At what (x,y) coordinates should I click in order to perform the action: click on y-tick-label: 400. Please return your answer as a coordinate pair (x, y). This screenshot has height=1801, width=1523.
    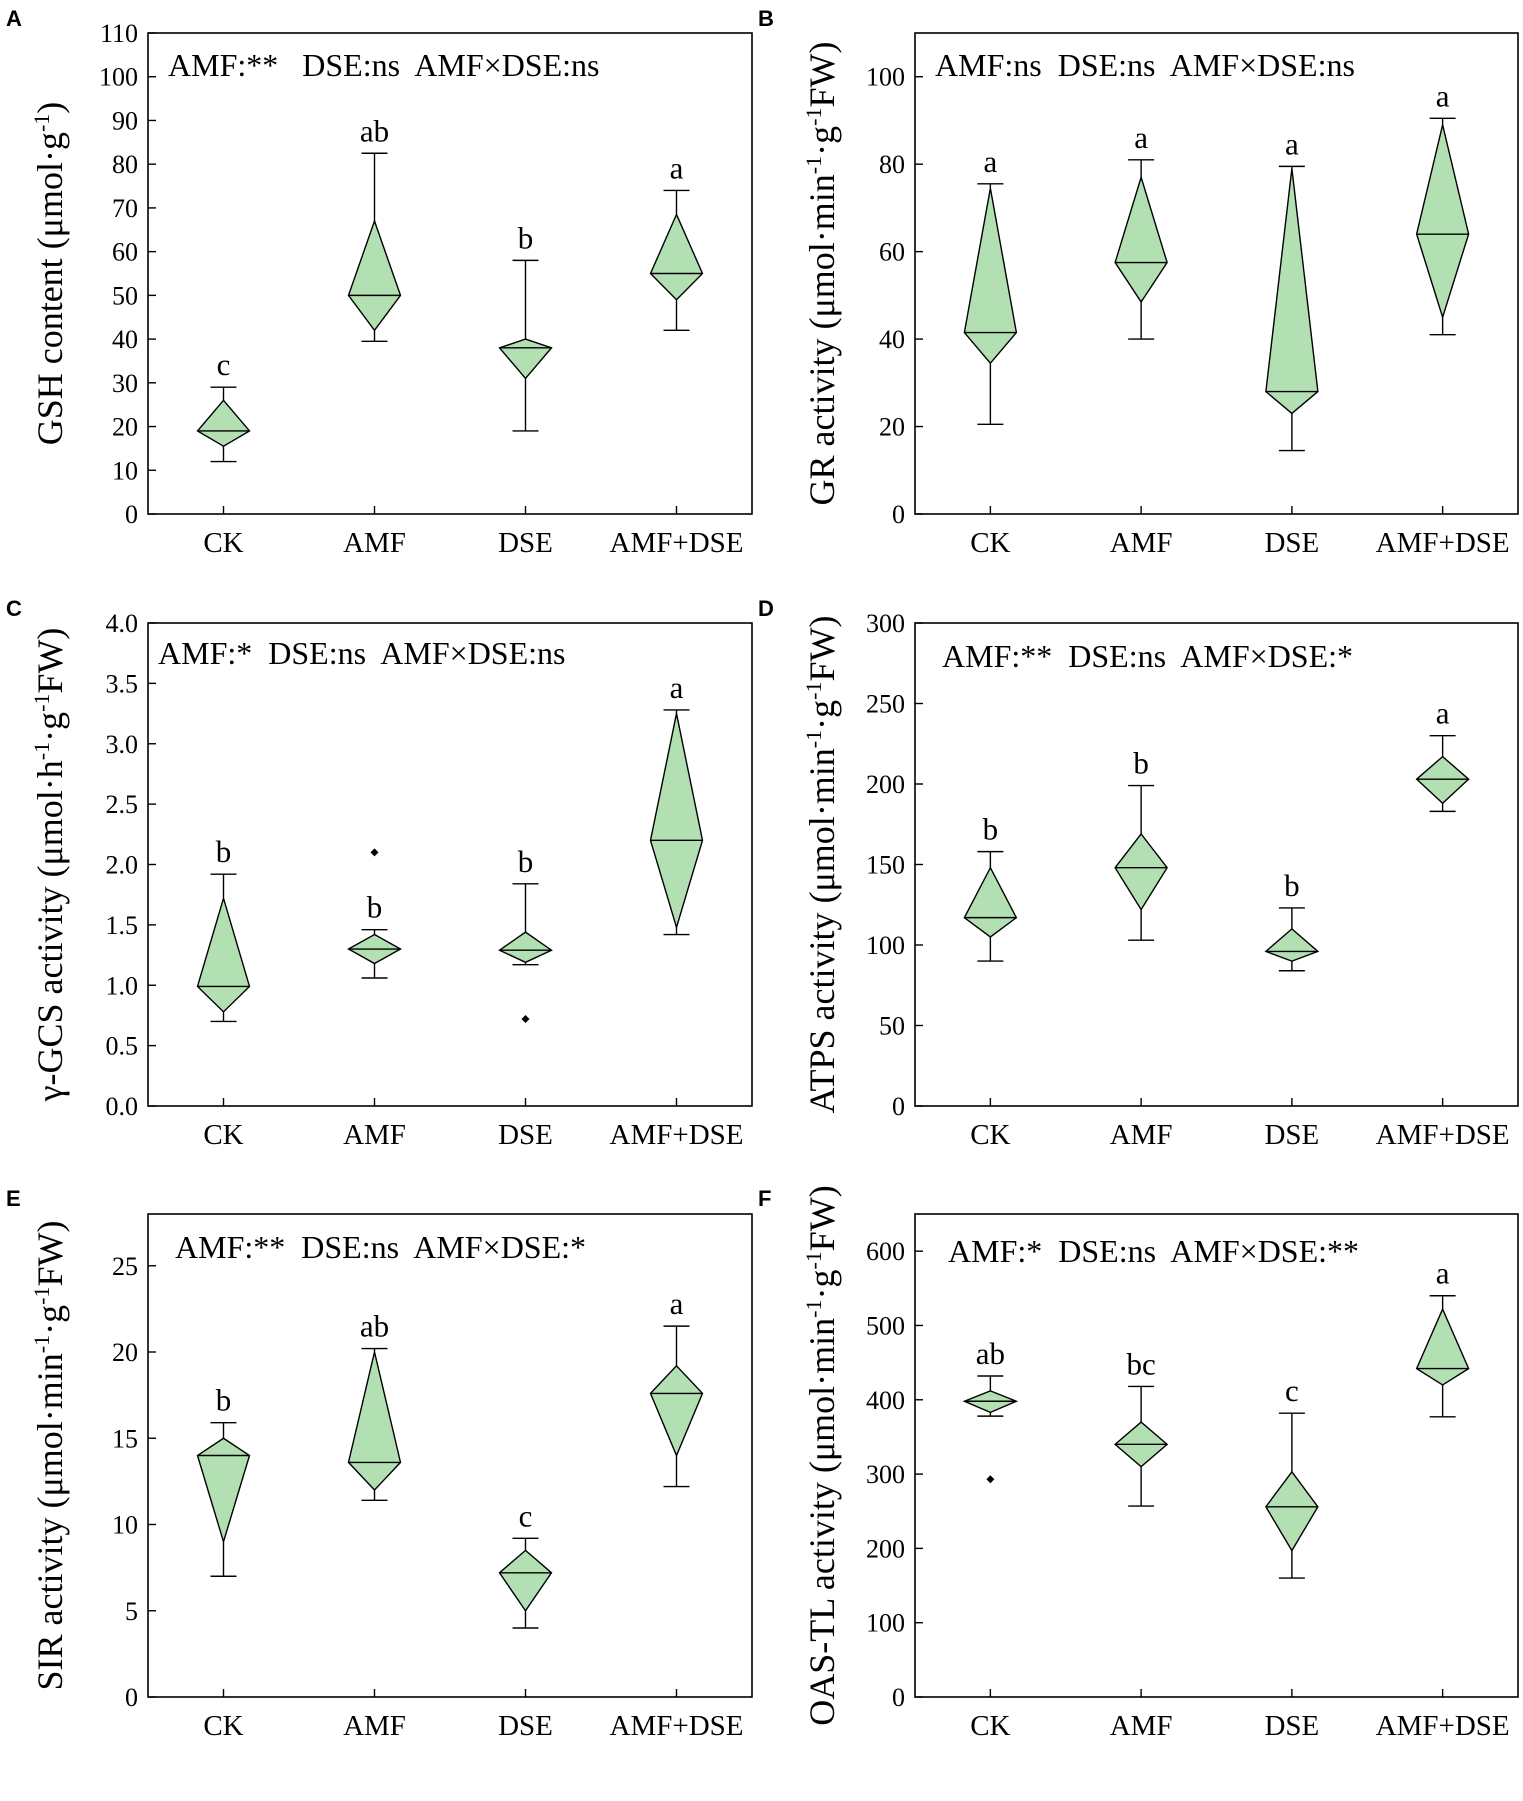
    Looking at the image, I should click on (885, 1400).